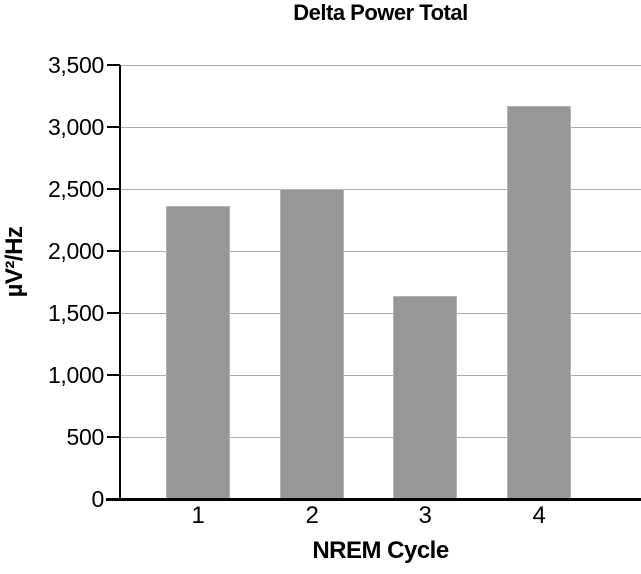  I want to click on y-tick-label: 1,000, so click(75, 375).